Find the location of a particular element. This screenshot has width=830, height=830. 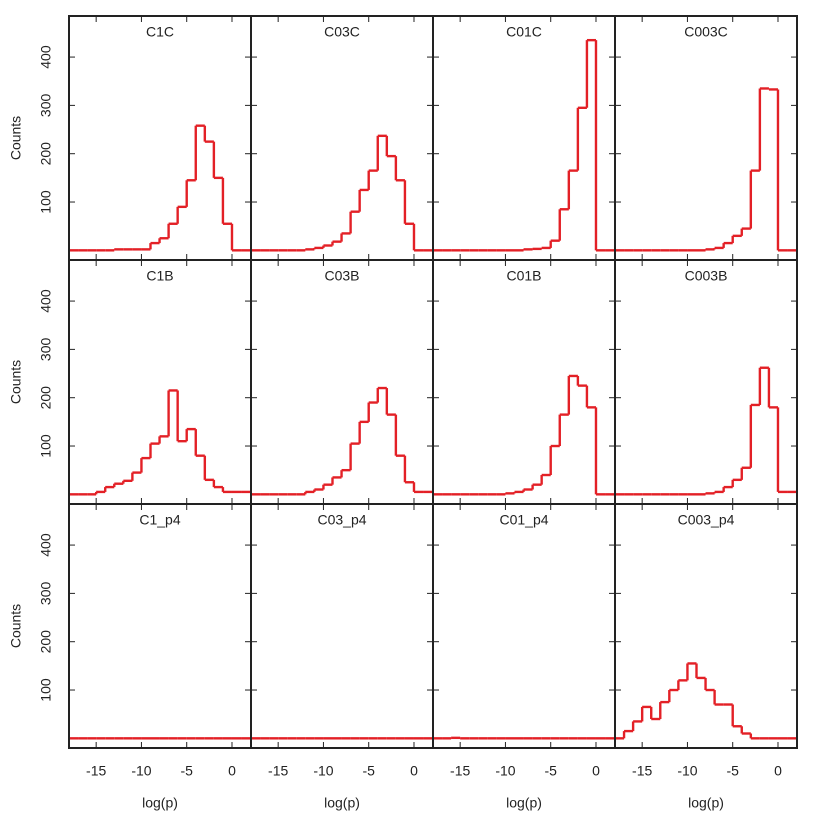

panel: C1_p4 -15 -10 -5 0 100 200 300 400 Counts log(p) is located at coordinates (130, 657).